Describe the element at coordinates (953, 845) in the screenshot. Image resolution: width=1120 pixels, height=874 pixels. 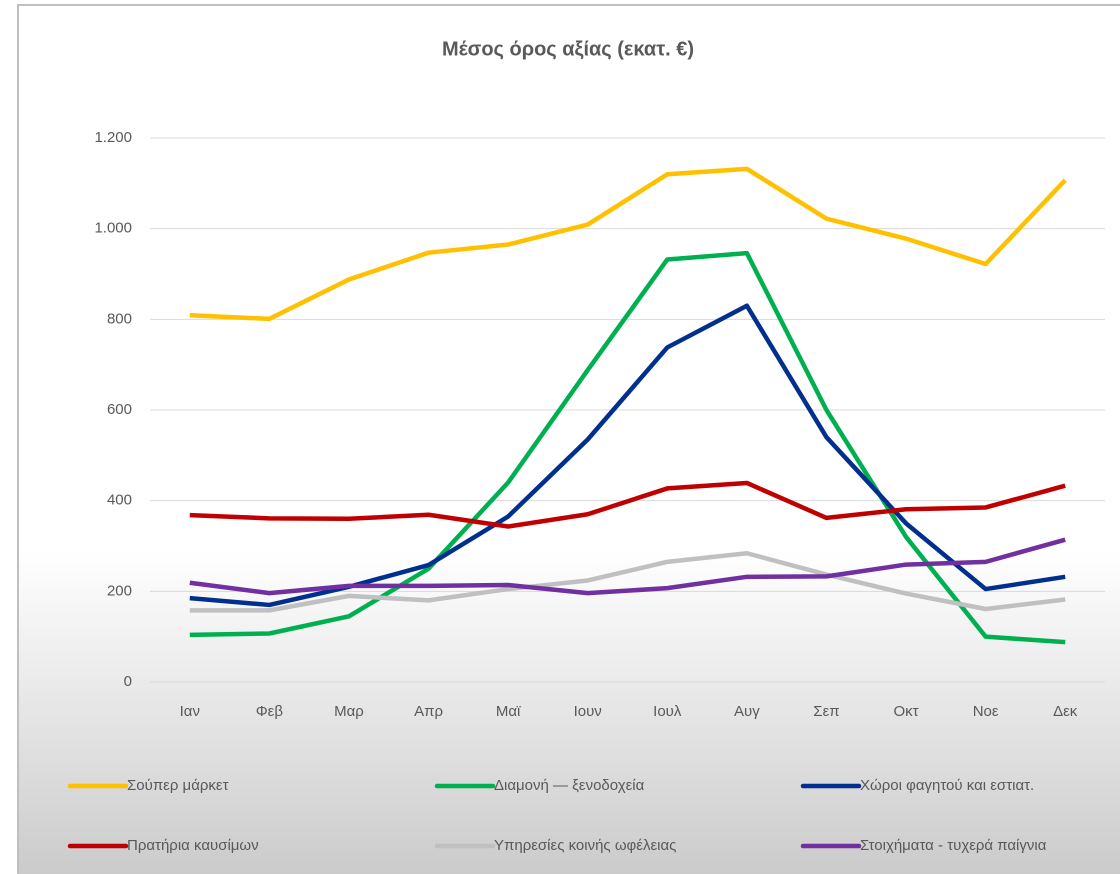
I see `legend-label: Στοιχήματα - τυχερά παίγνια` at that location.